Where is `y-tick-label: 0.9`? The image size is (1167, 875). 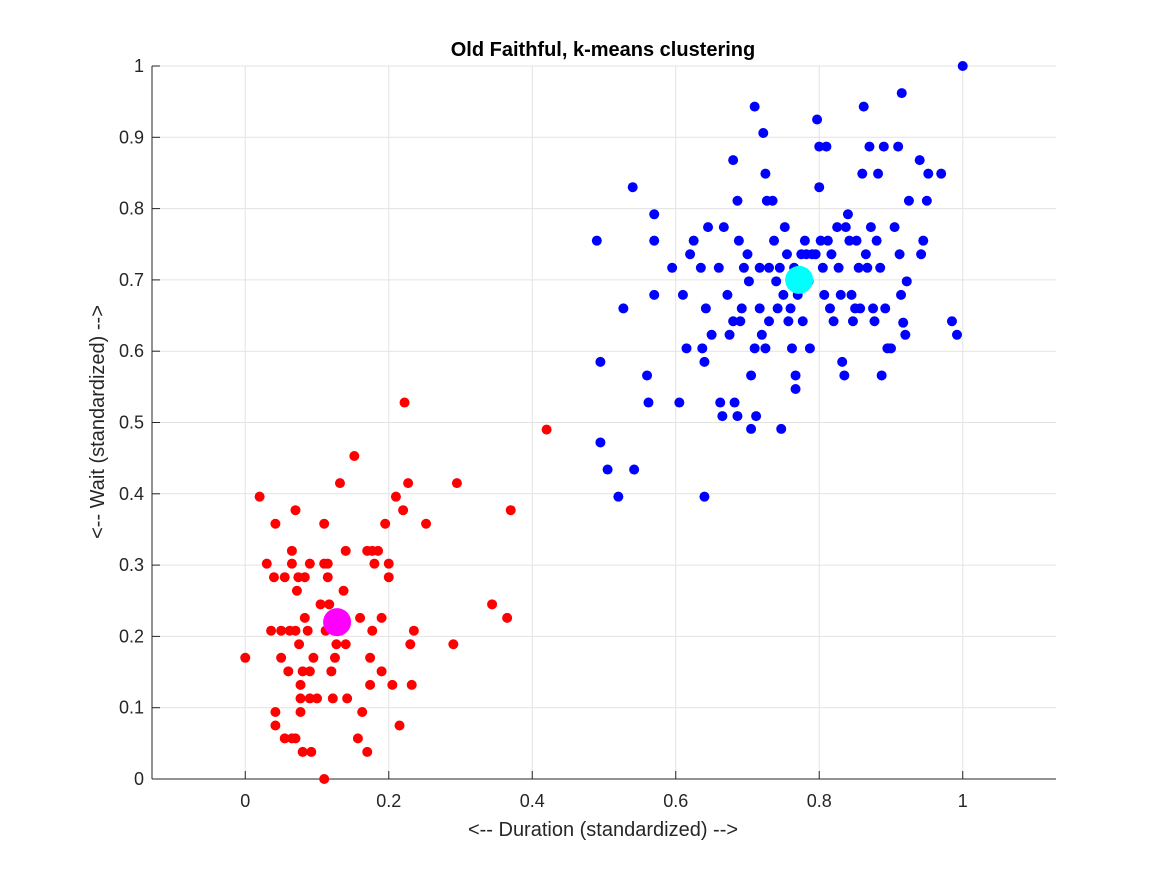 y-tick-label: 0.9 is located at coordinates (131, 137).